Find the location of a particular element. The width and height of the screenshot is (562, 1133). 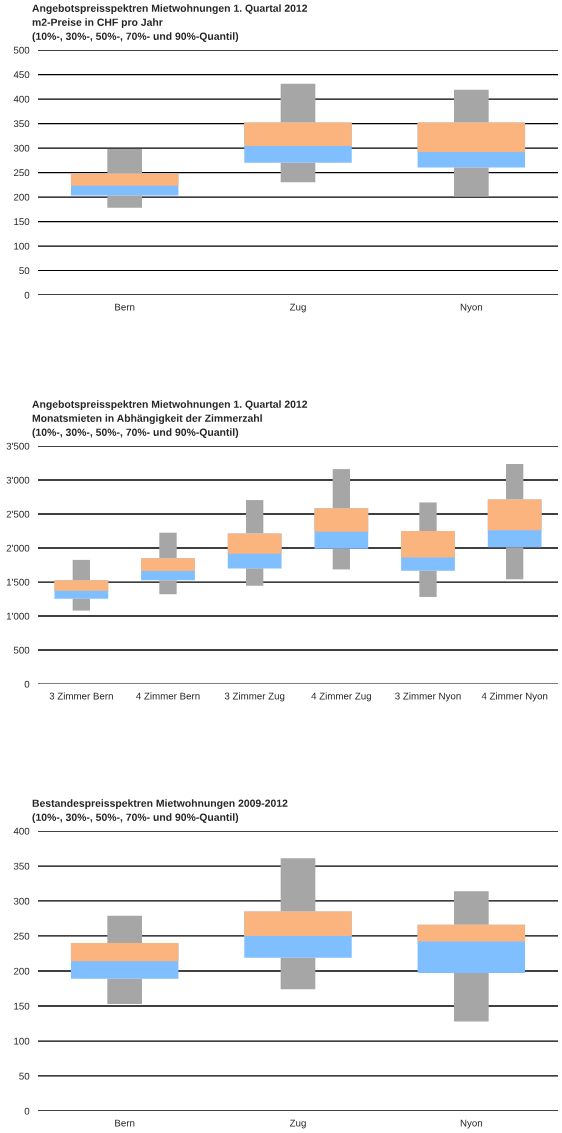

x-tick-label: 4 Zimmer Bern is located at coordinates (168, 696).